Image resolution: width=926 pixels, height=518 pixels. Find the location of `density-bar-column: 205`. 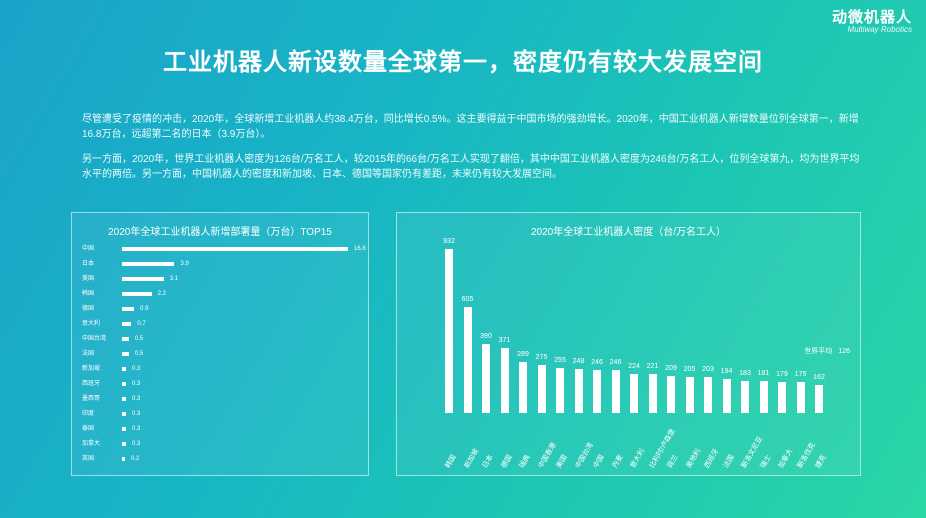

density-bar-column: 205 is located at coordinates (689, 389).